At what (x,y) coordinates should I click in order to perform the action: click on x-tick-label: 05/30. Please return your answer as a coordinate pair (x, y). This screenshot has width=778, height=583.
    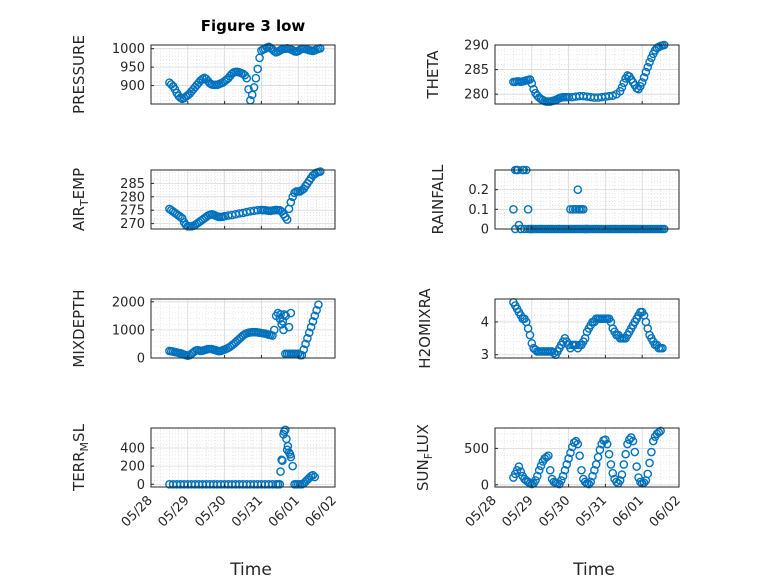
    Looking at the image, I should click on (554, 511).